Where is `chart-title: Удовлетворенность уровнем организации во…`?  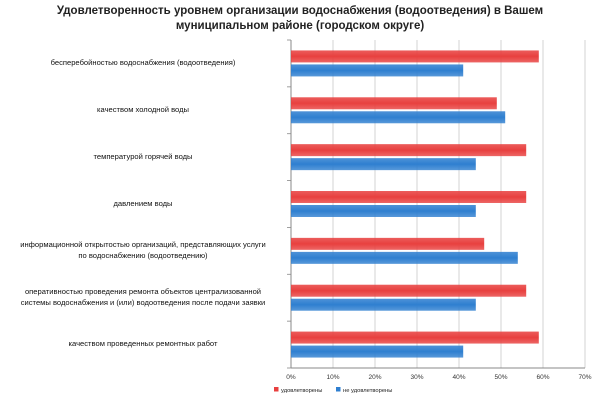 chart-title: Удовлетворенность уровнем организации во… is located at coordinates (300, 19).